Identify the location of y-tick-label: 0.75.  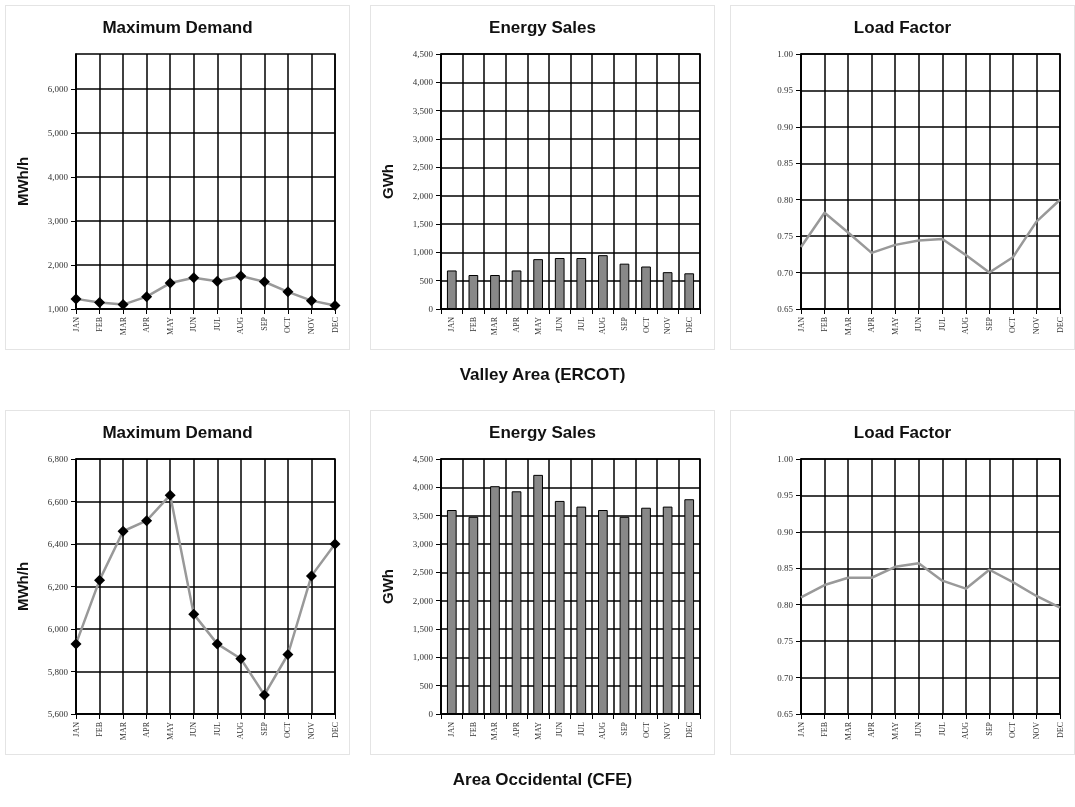
(785, 641).